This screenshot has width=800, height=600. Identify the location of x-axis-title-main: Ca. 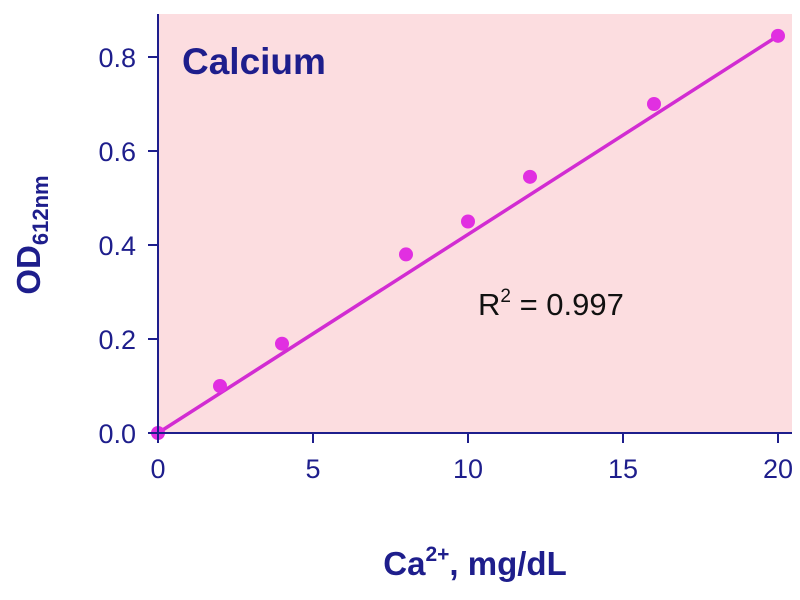
(404, 563).